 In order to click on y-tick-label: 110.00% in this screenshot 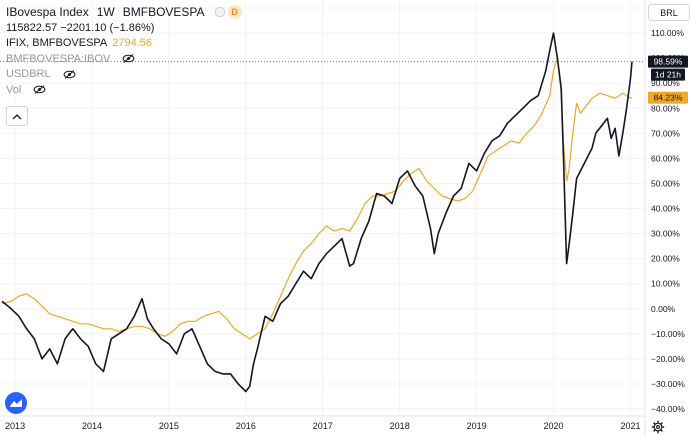, I will do `click(667, 33)`.